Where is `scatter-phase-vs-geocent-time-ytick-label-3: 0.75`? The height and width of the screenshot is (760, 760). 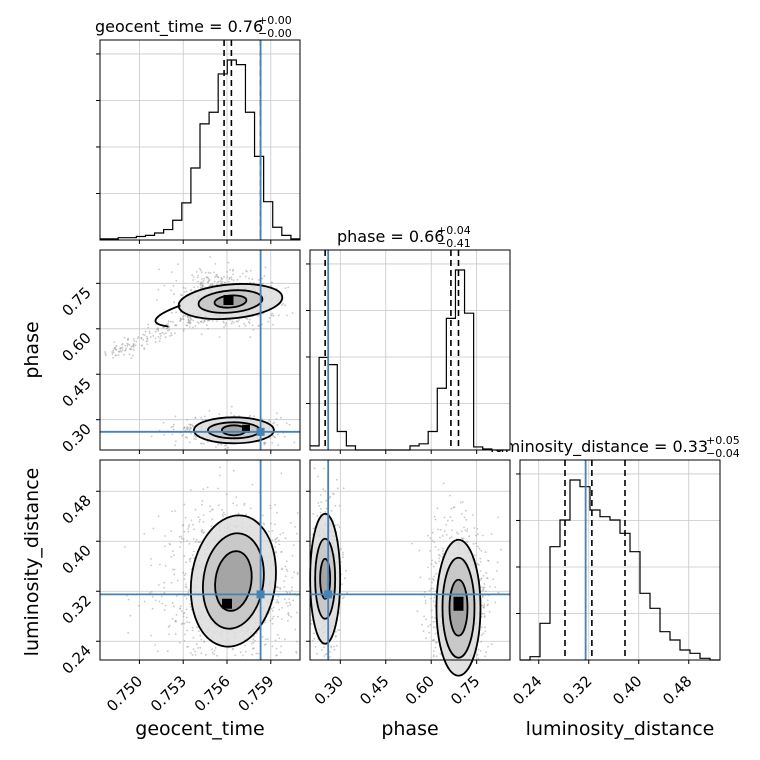
scatter-phase-vs-geocent-time-ytick-label-3: 0.75 is located at coordinates (76, 301).